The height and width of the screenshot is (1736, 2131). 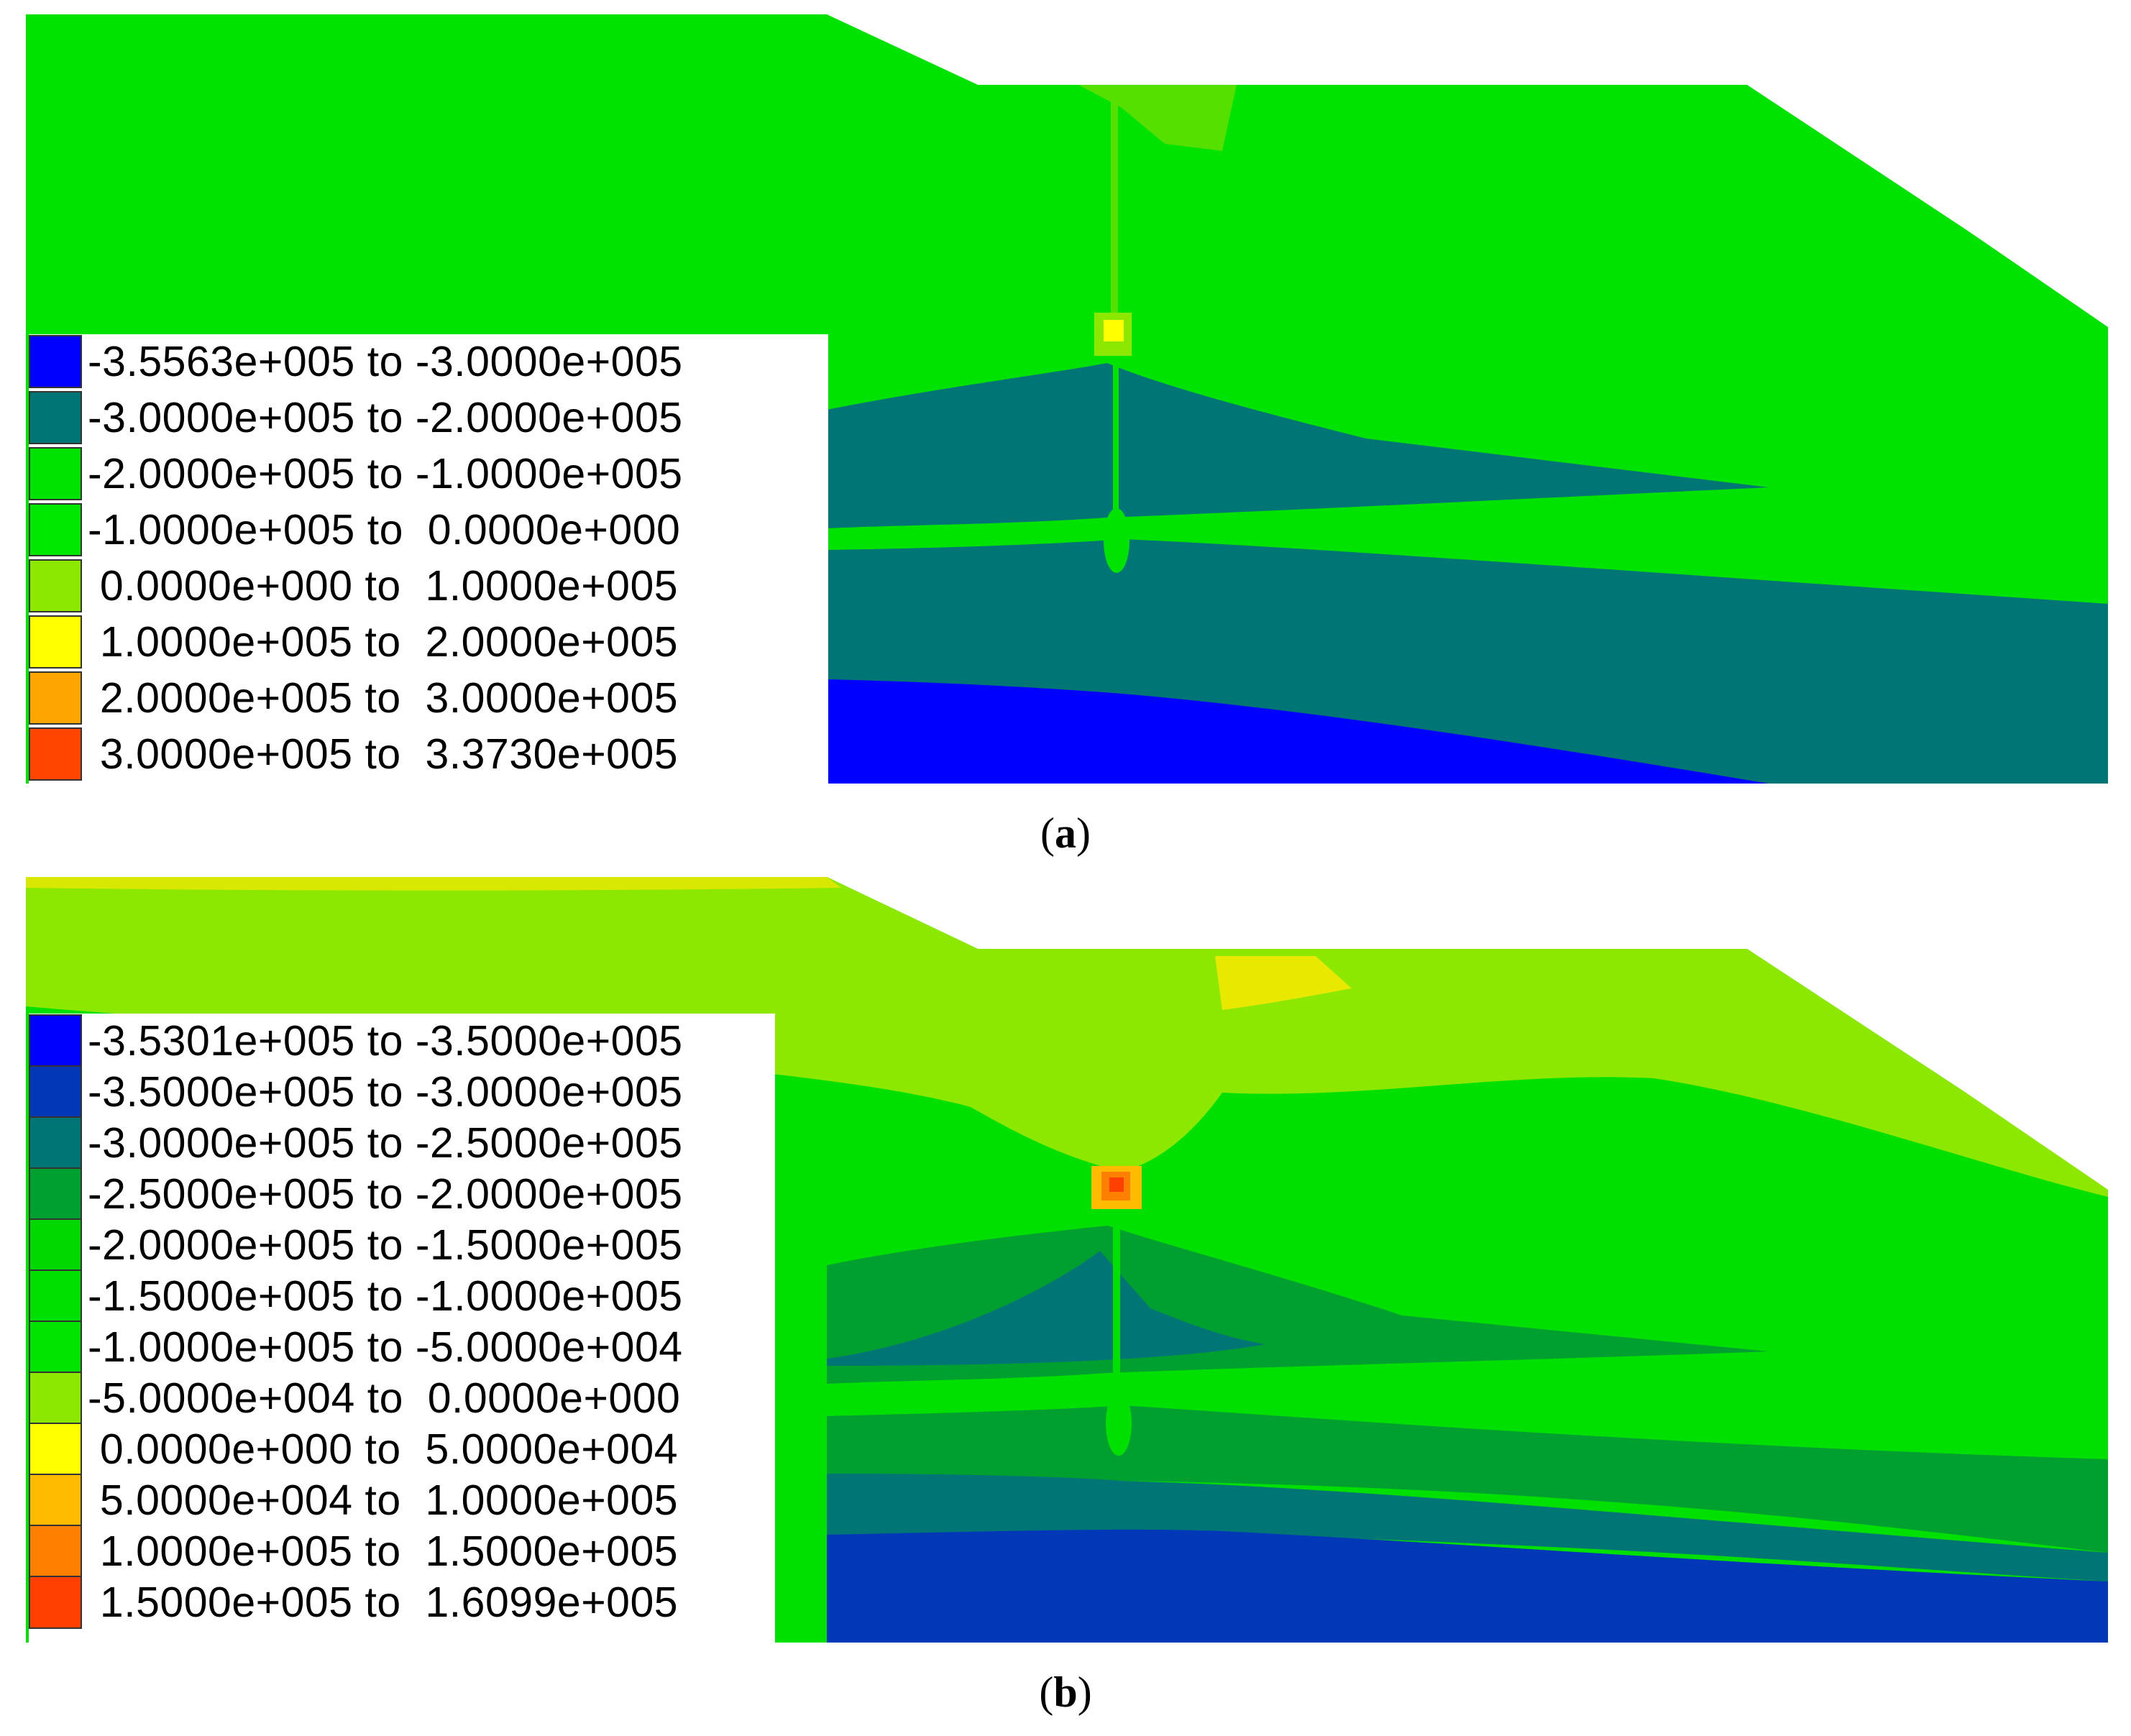 I want to click on legend-range-label: -2.0000e+005 to -1.5000e+005, so click(x=386, y=1245).